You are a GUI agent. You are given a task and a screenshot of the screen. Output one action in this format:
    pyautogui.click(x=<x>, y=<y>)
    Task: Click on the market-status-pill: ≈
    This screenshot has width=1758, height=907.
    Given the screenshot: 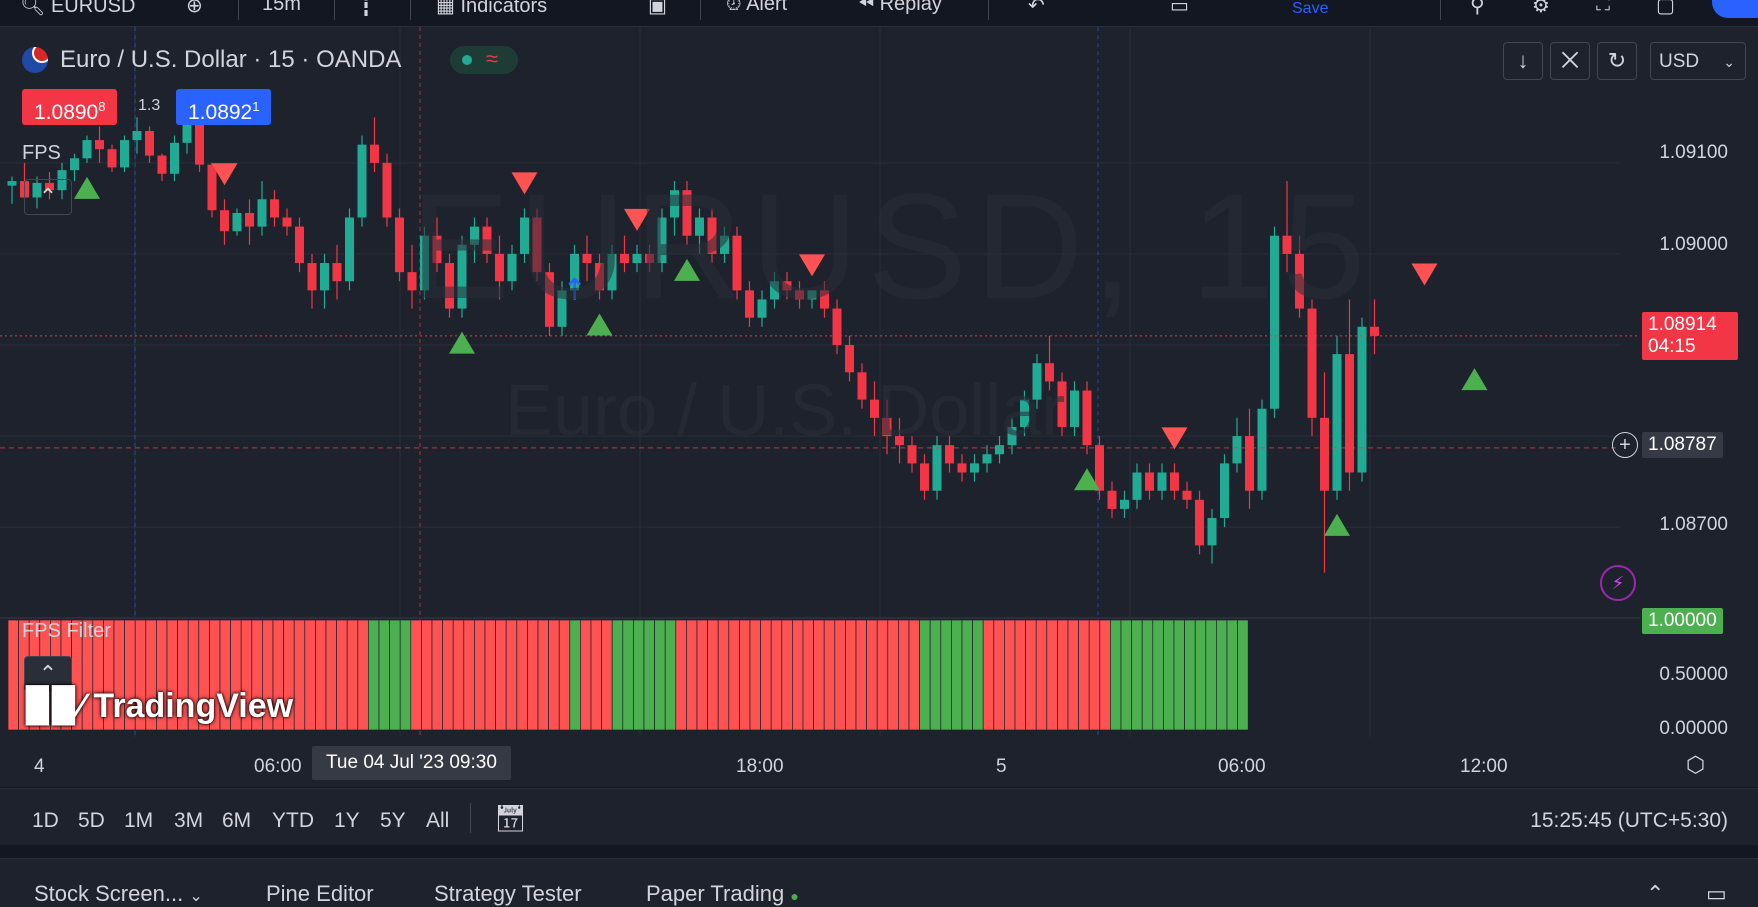 What is the action you would take?
    pyautogui.click(x=484, y=60)
    